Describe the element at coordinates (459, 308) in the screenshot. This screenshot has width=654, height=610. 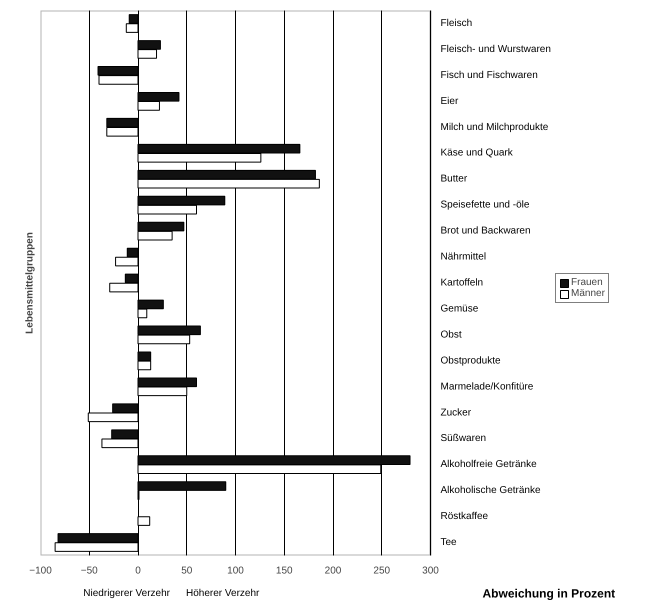
I see `y-tick-label: Gemüse` at that location.